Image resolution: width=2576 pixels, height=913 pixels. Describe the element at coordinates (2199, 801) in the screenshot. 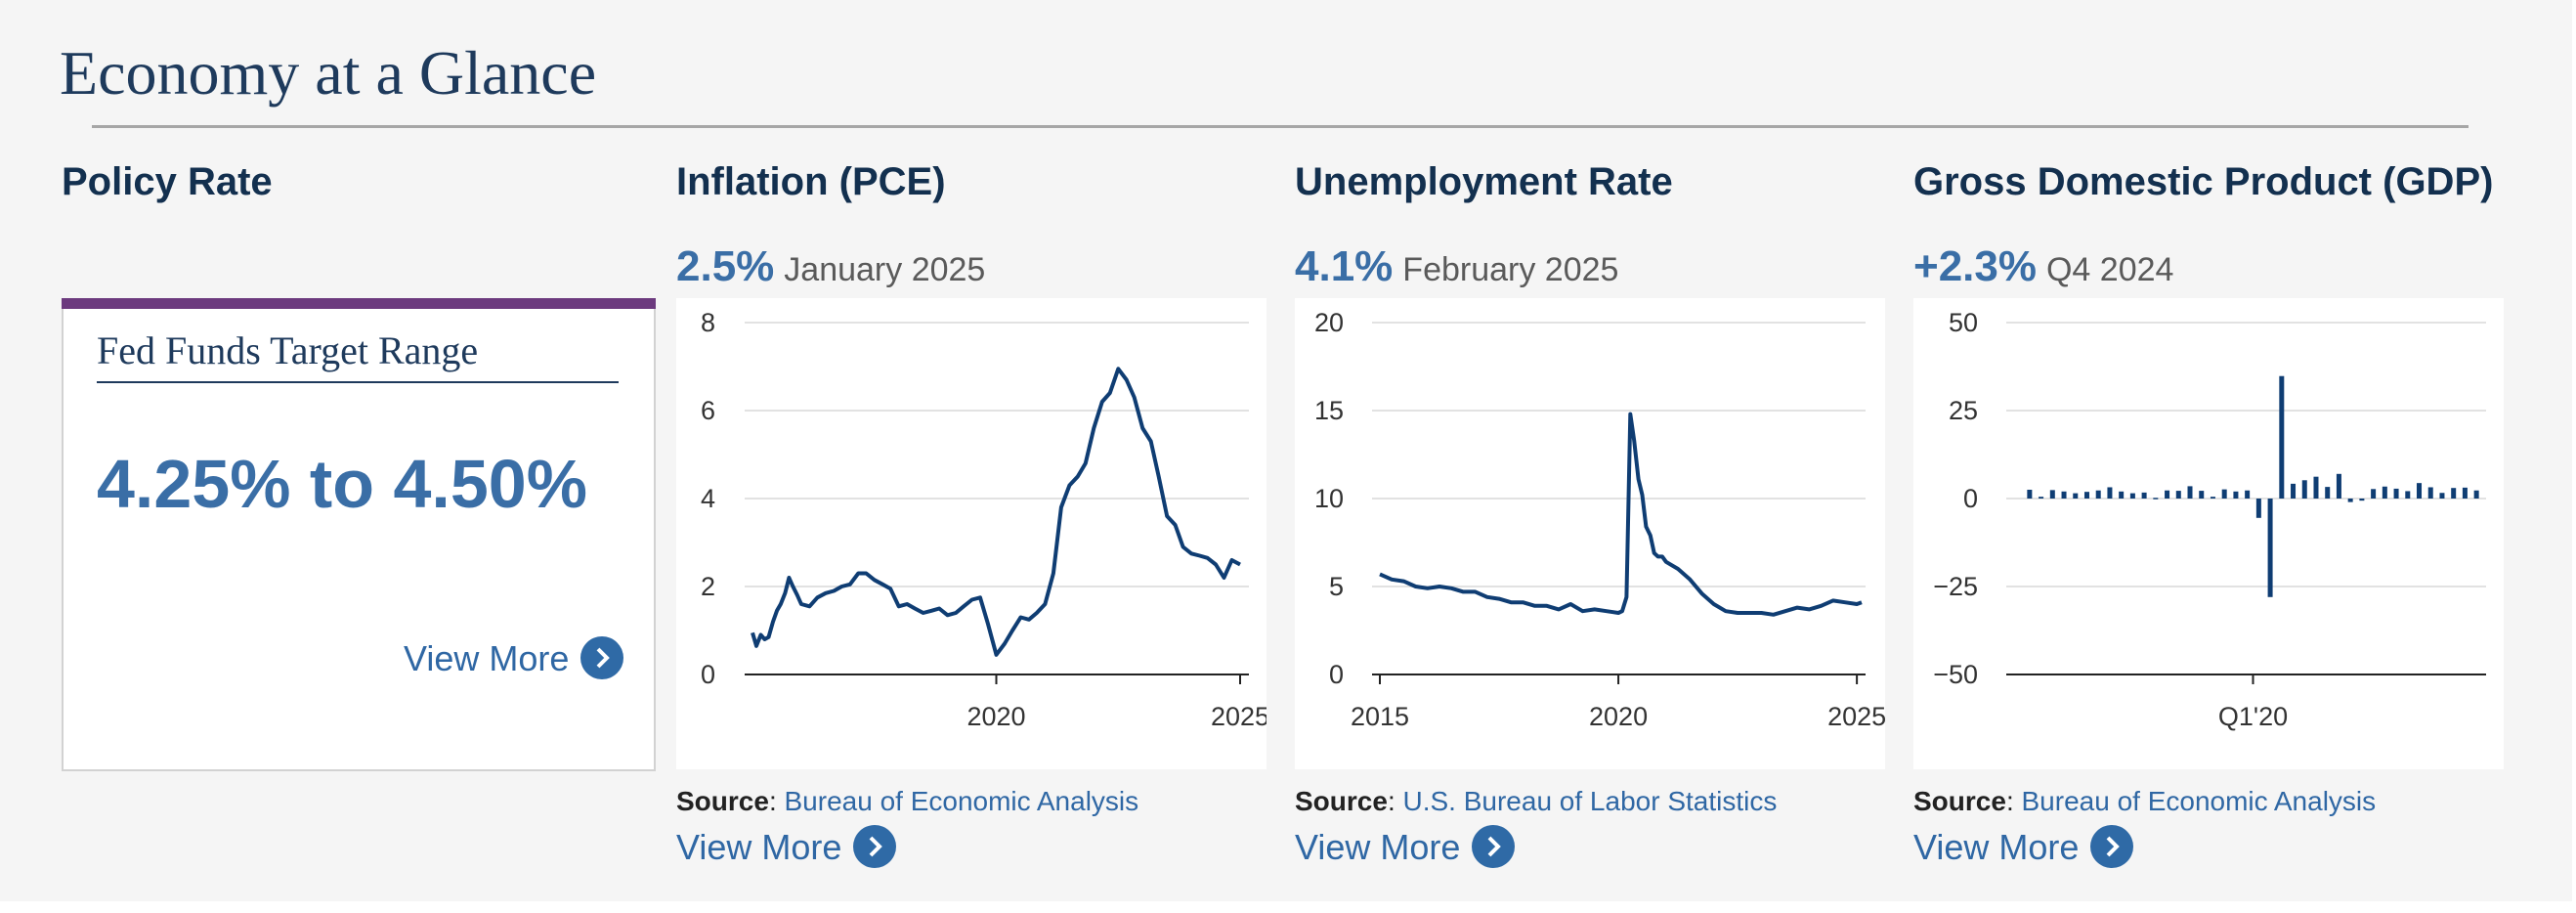

I see `gdp-source-link: Bureau of Economic Analysis` at that location.